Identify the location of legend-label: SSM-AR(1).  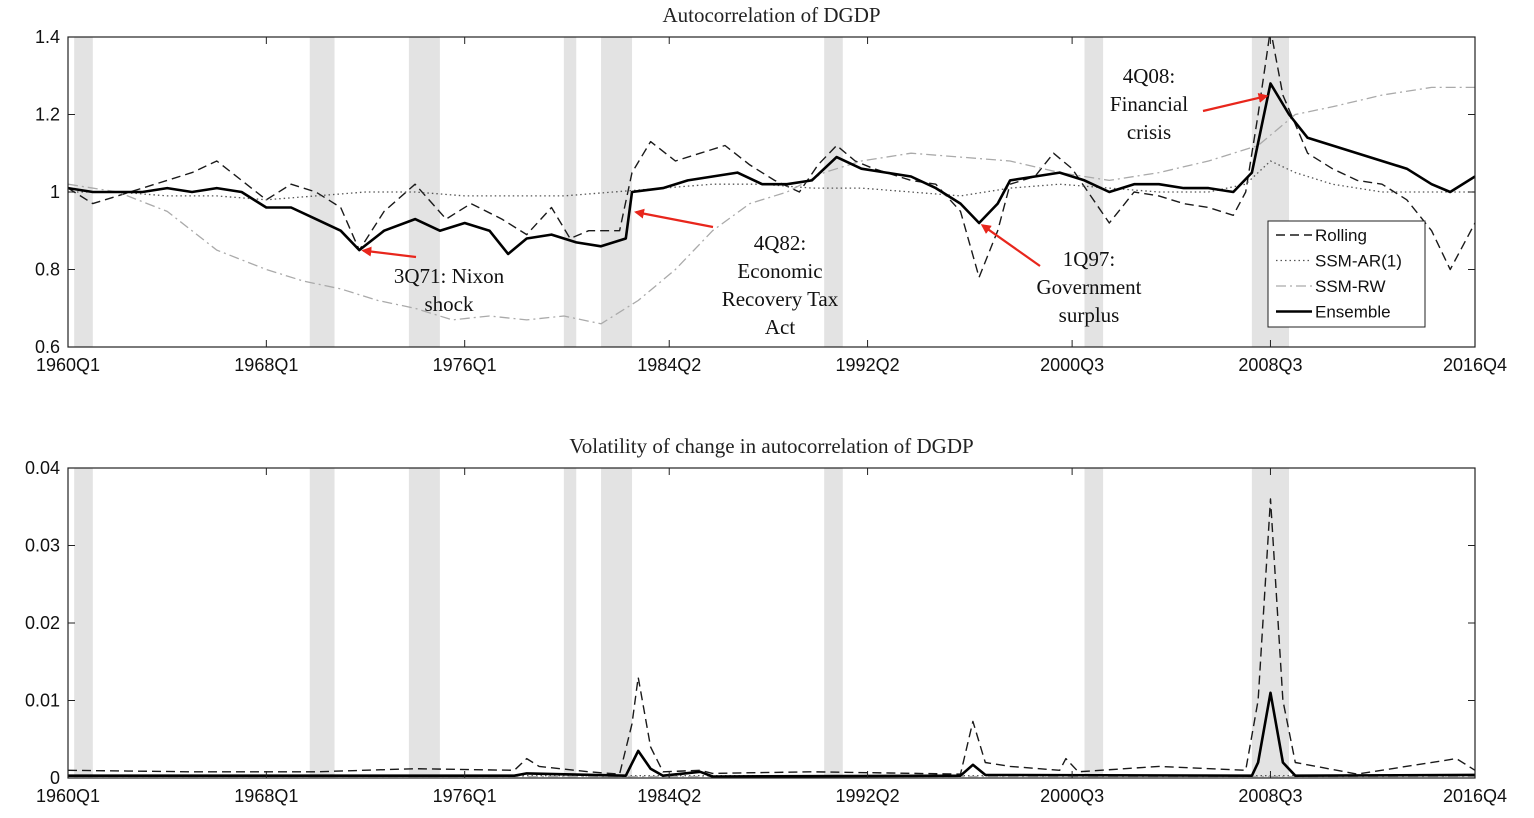
(1358, 261).